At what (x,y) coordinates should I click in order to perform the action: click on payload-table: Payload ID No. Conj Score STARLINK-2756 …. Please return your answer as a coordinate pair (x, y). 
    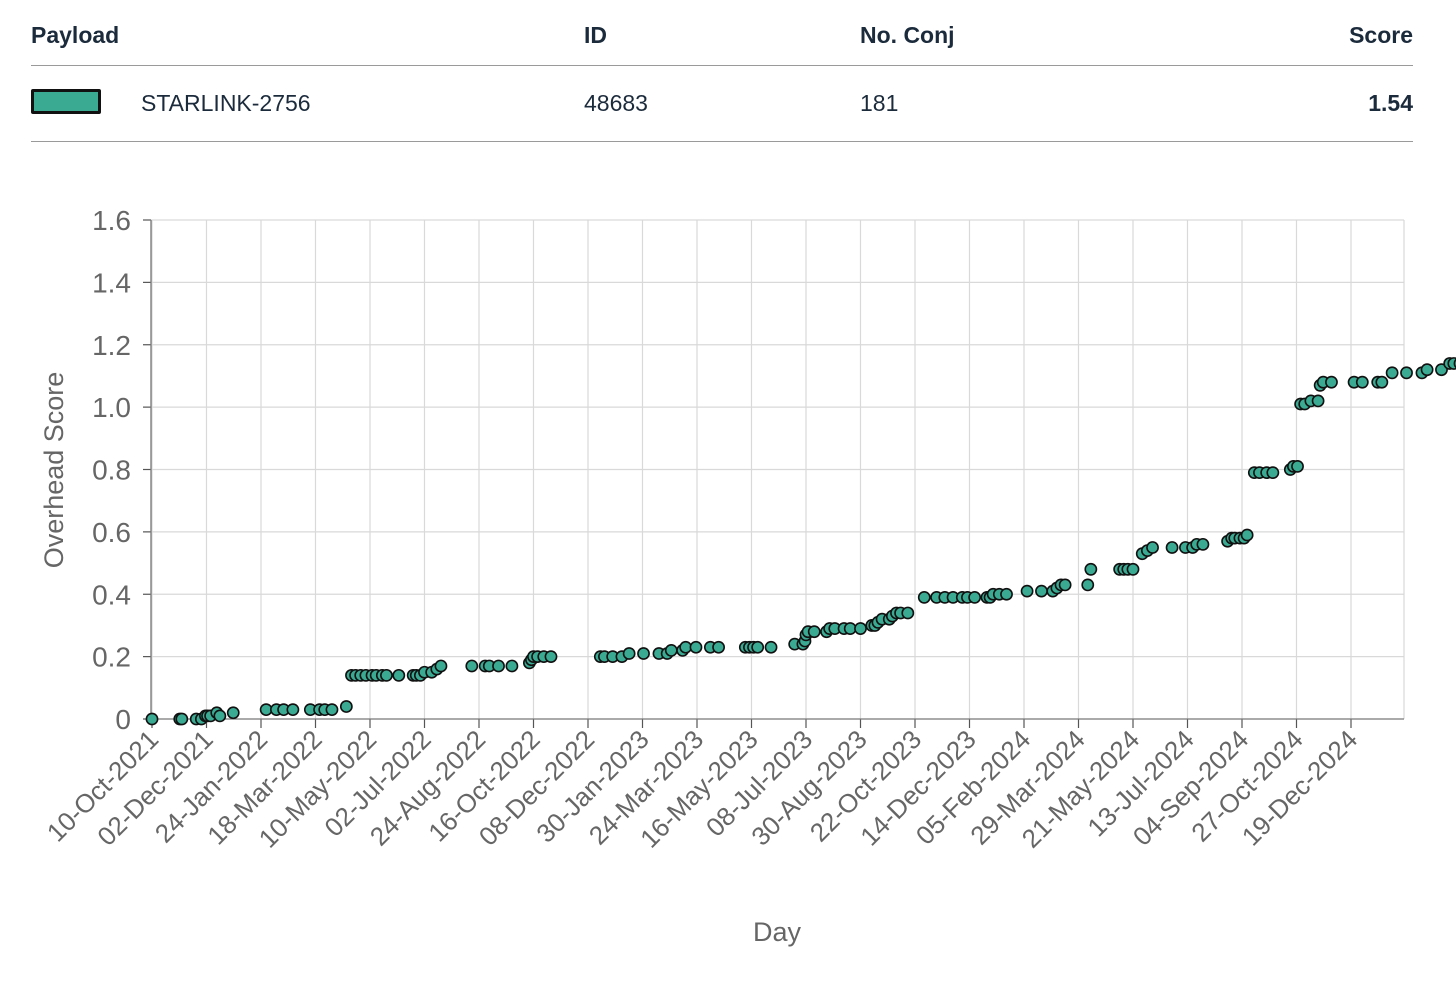
    Looking at the image, I should click on (722, 71).